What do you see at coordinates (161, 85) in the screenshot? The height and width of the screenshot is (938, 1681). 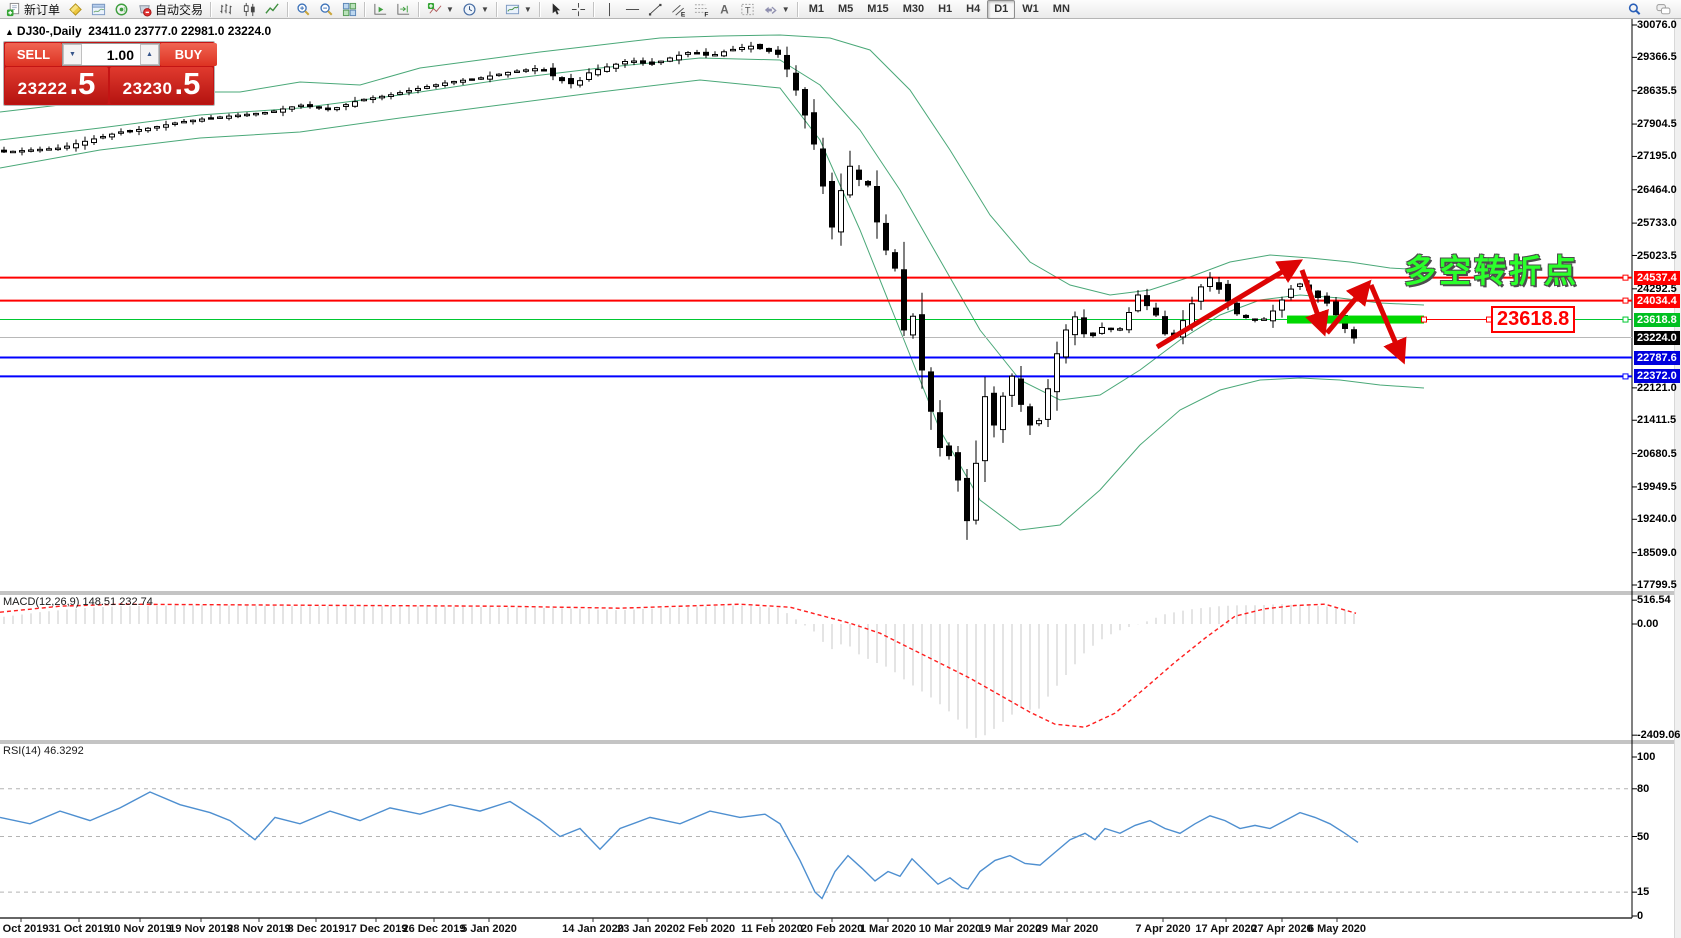 I see `buy-price: 23230.5` at bounding box center [161, 85].